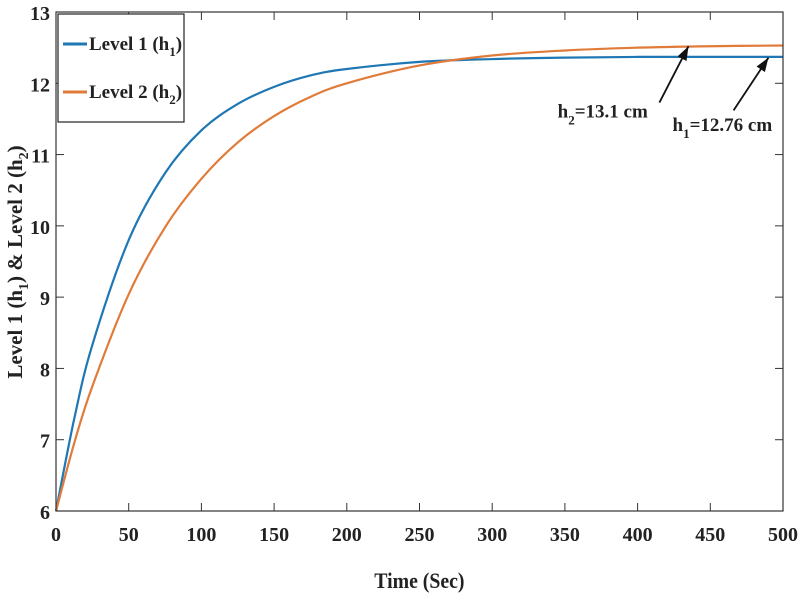 The height and width of the screenshot is (605, 800). I want to click on x-tick-label: 100, so click(201, 535).